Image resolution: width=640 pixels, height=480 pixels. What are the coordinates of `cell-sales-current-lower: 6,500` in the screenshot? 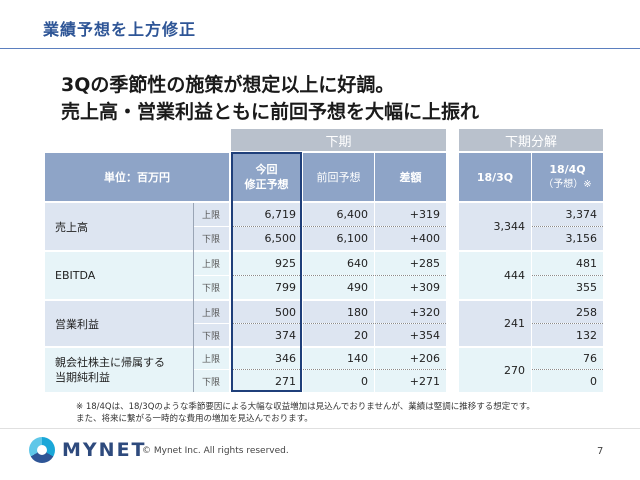 It's located at (266, 238).